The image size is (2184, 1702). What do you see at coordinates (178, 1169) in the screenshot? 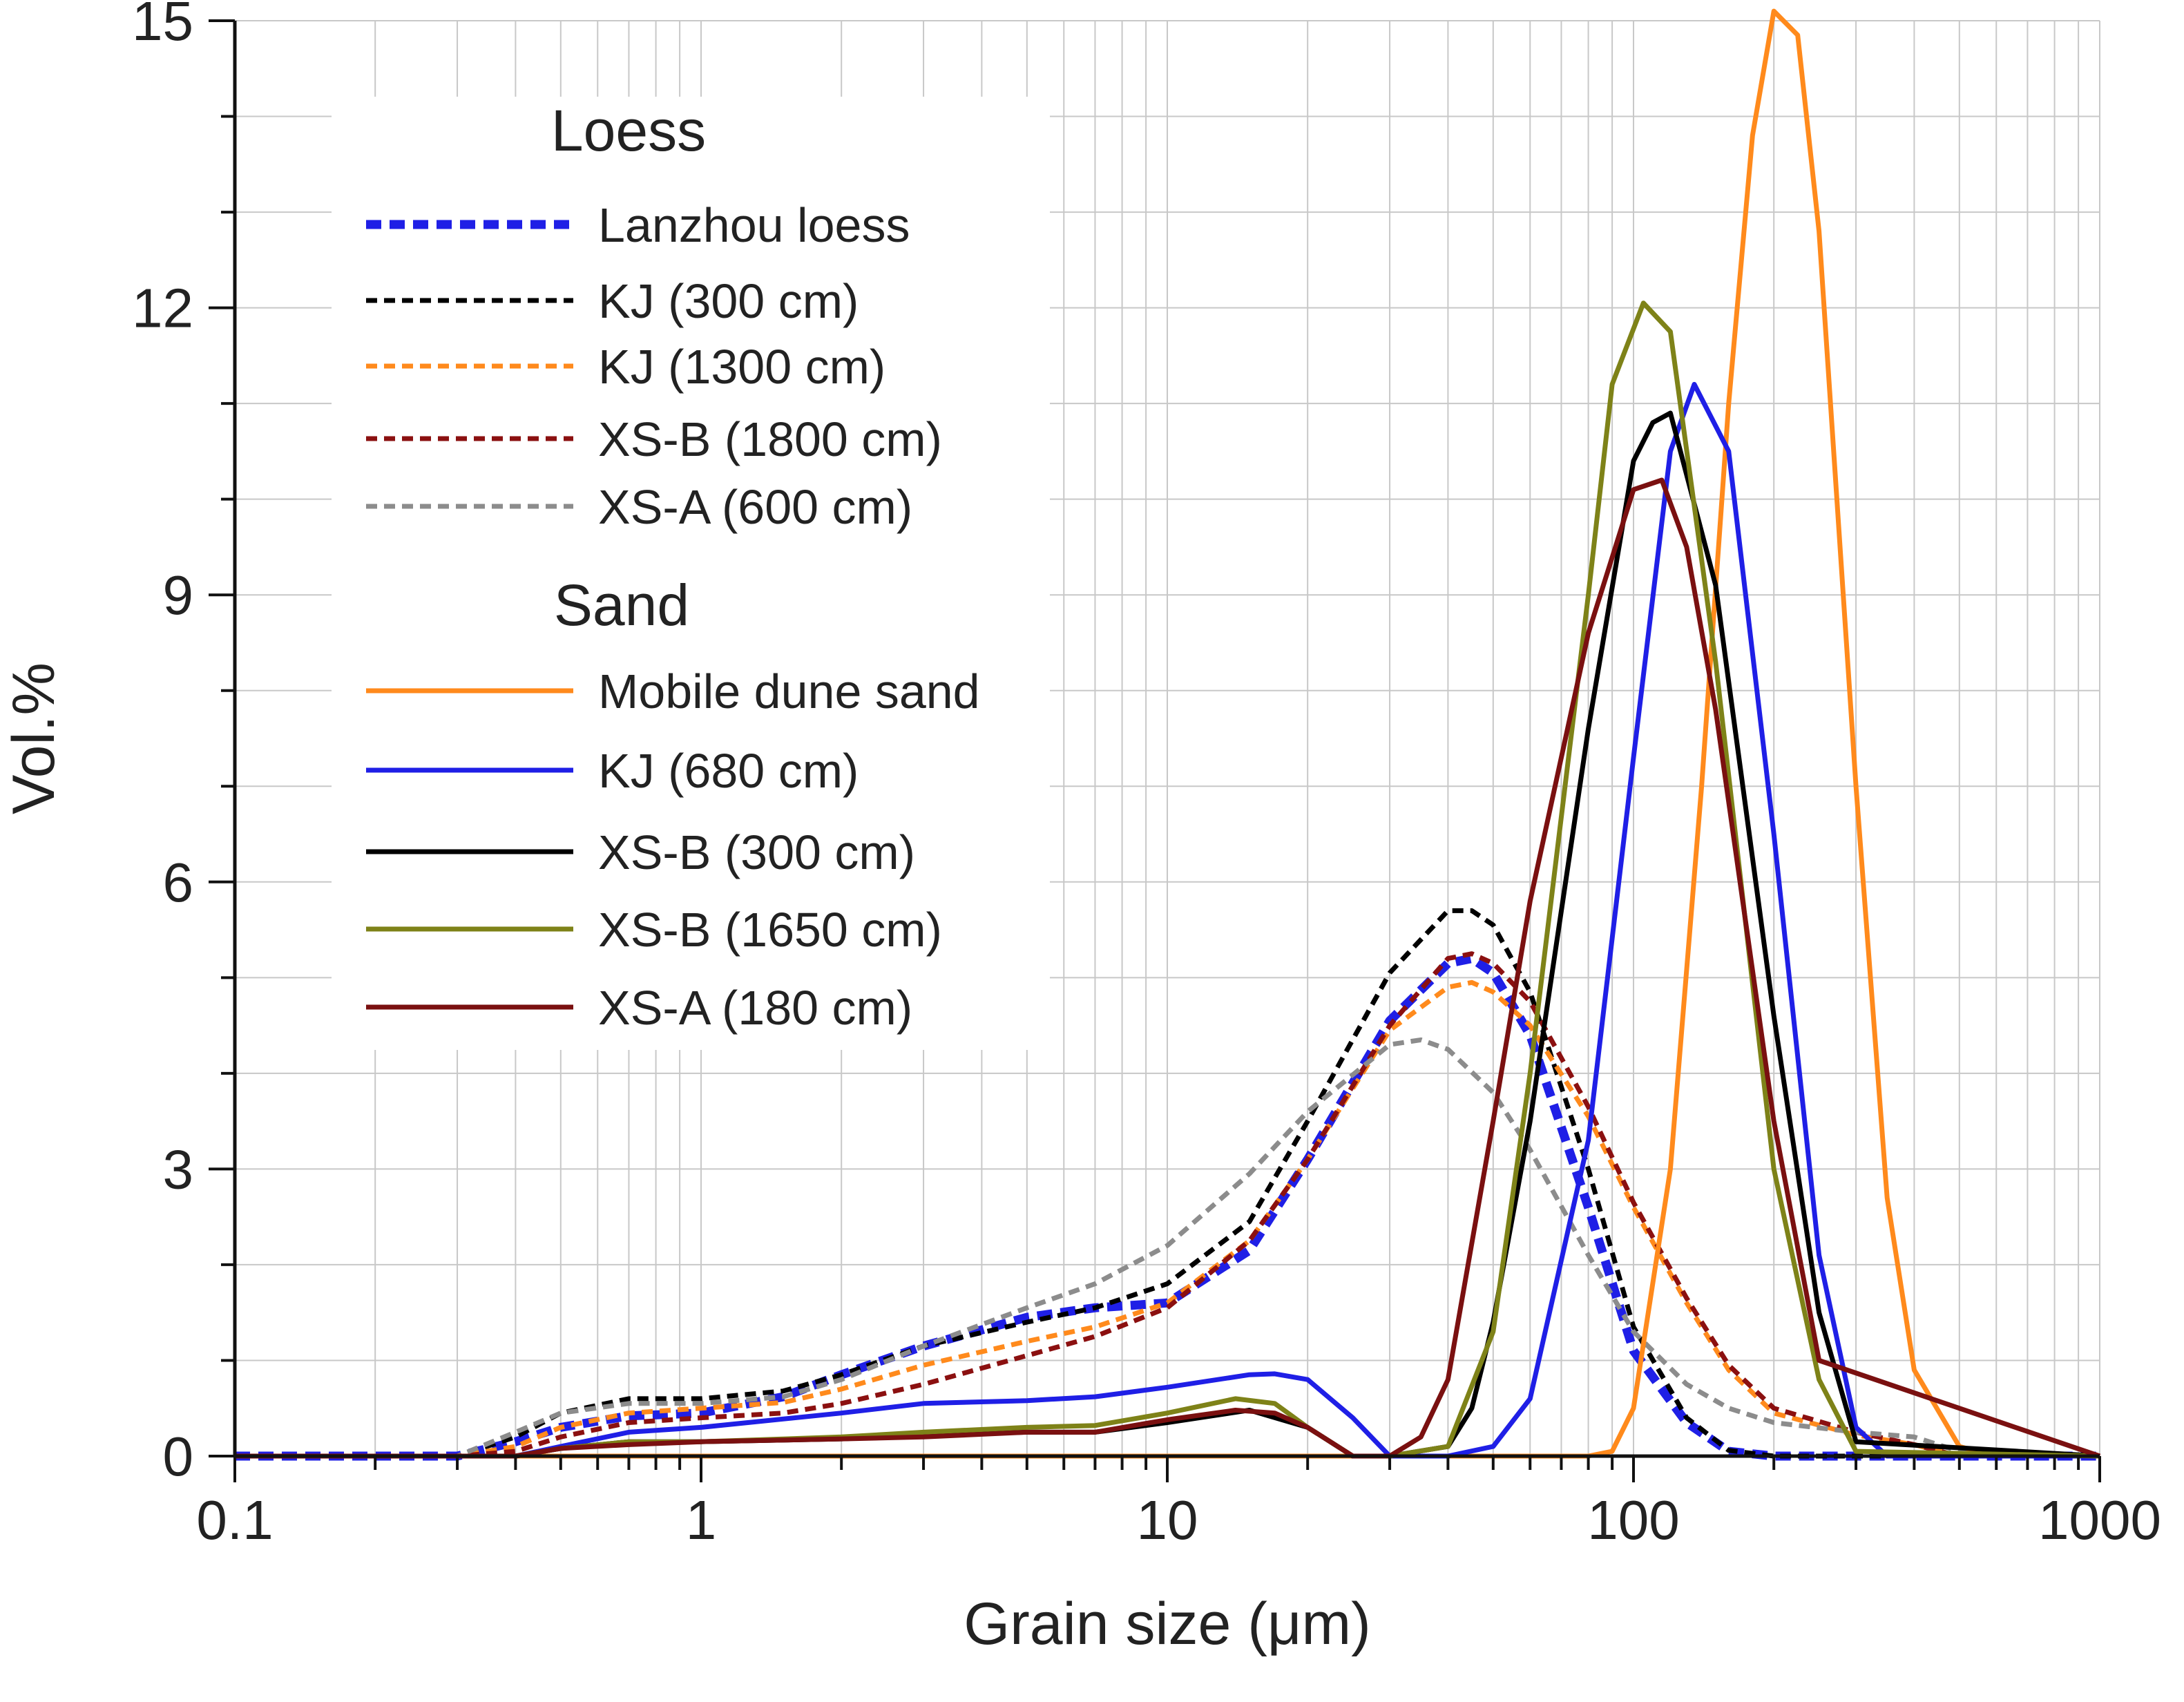
I see `y-tick-label: 3` at bounding box center [178, 1169].